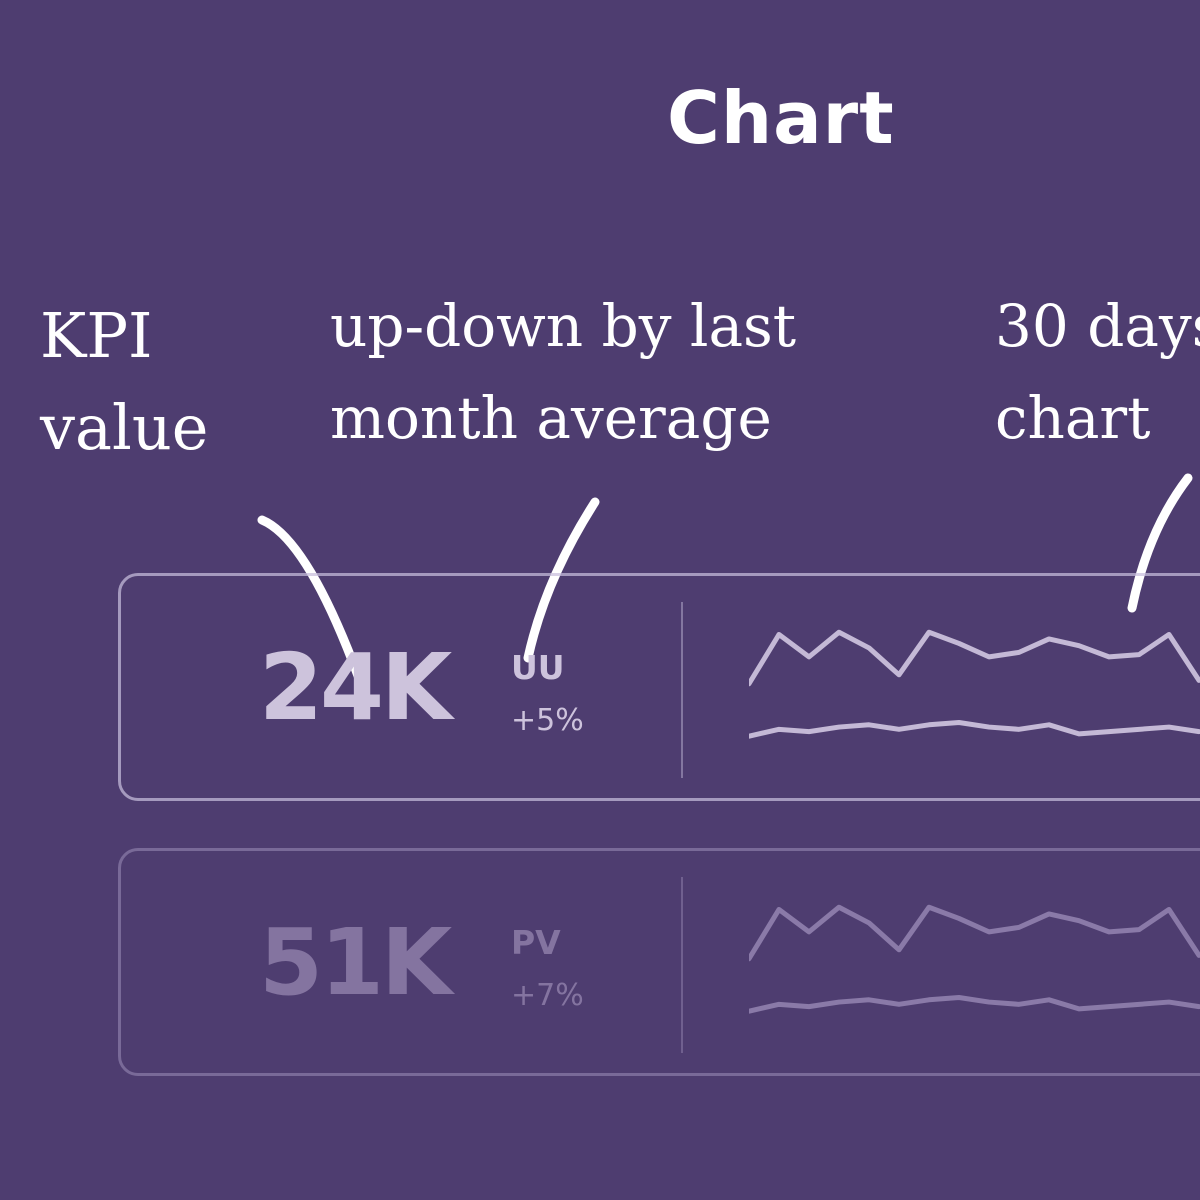 This screenshot has width=1200, height=1200. What do you see at coordinates (551, 418) in the screenshot?
I see `annotation-line: month average` at bounding box center [551, 418].